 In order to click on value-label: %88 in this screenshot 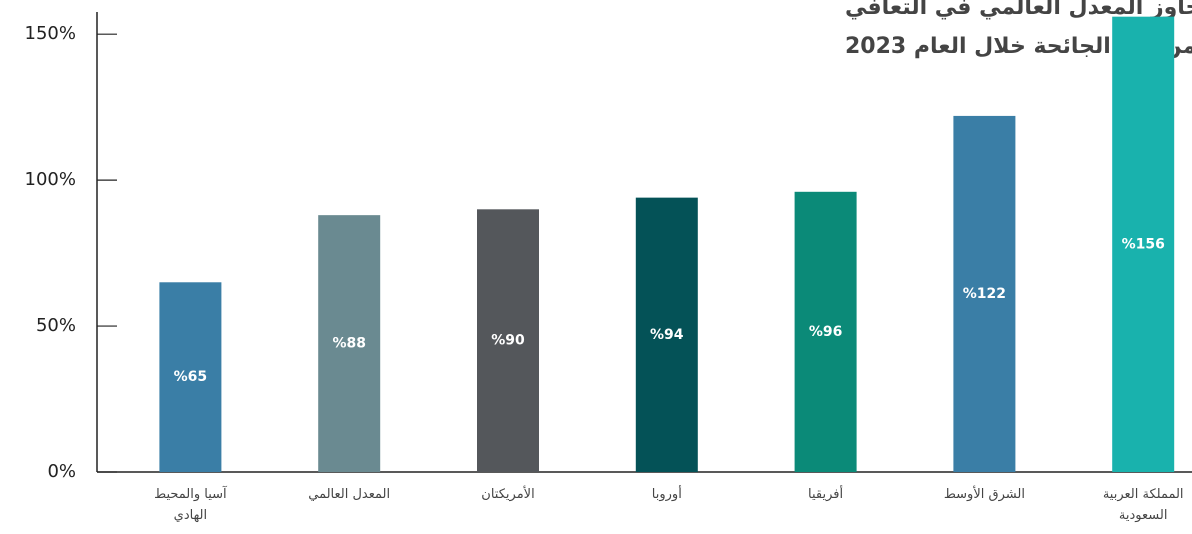, I will do `click(349, 344)`.